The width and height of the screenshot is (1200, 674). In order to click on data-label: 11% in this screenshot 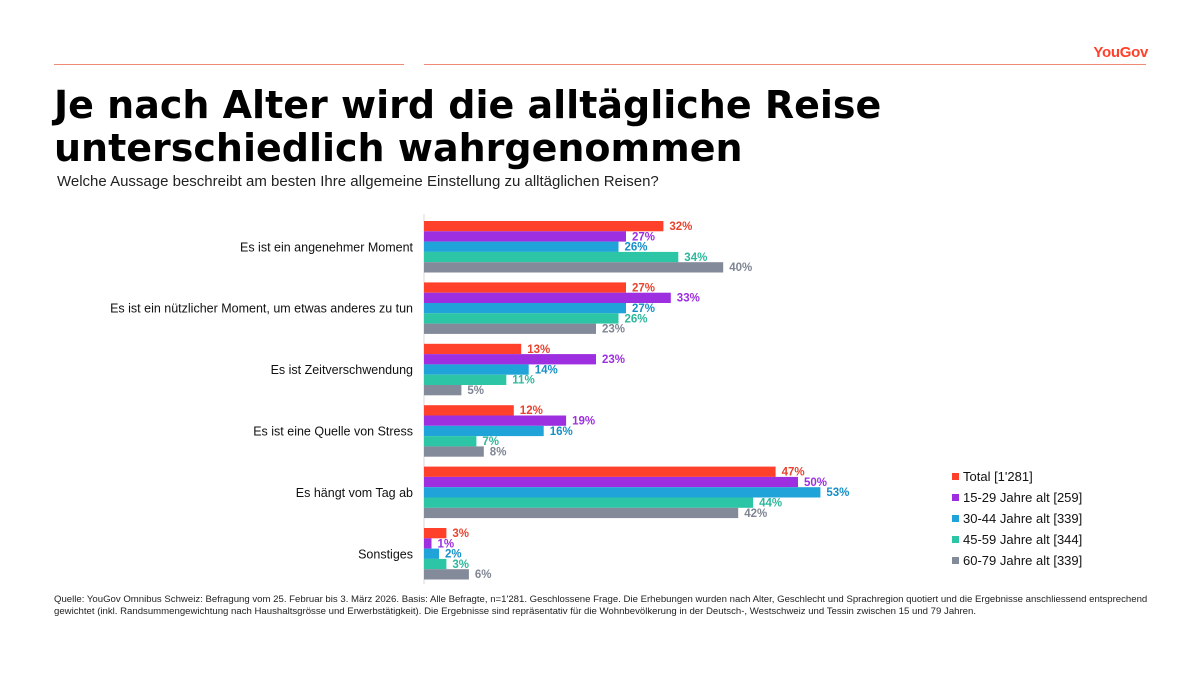, I will do `click(523, 381)`.